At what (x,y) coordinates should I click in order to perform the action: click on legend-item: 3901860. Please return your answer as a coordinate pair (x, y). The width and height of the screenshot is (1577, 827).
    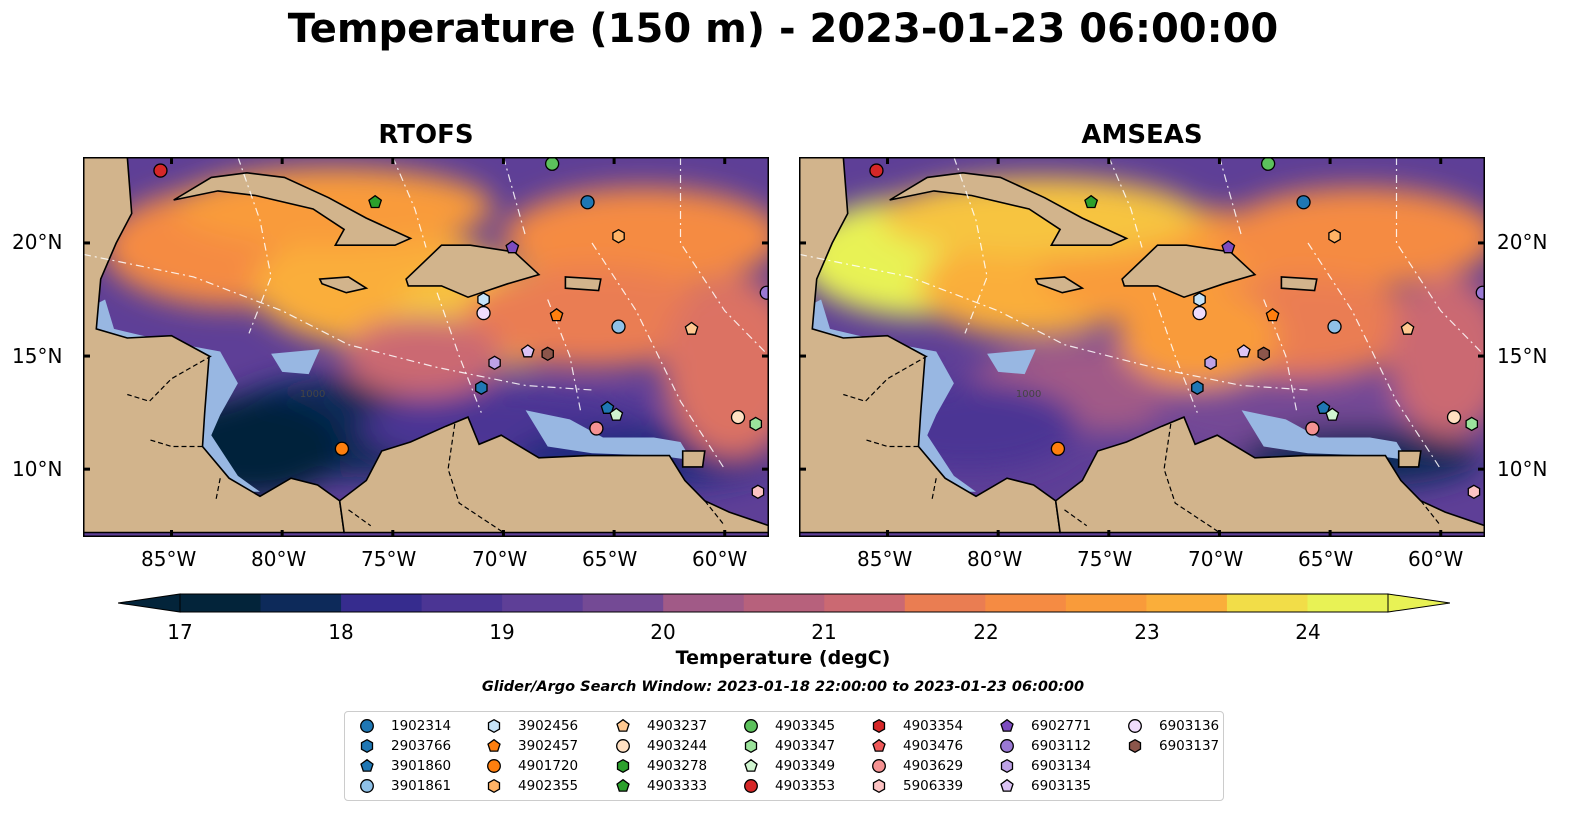
    Looking at the image, I should click on (405, 766).